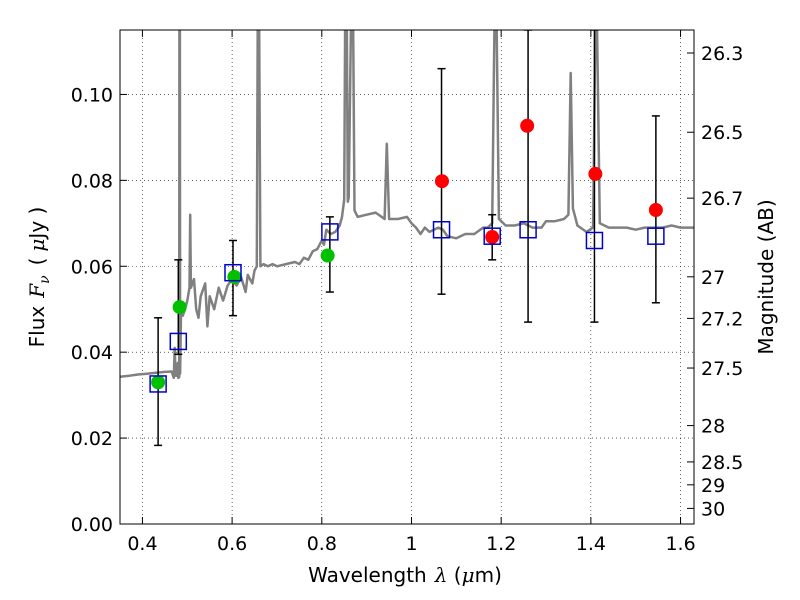  What do you see at coordinates (713, 486) in the screenshot?
I see `y2-tick-label: 29` at bounding box center [713, 486].